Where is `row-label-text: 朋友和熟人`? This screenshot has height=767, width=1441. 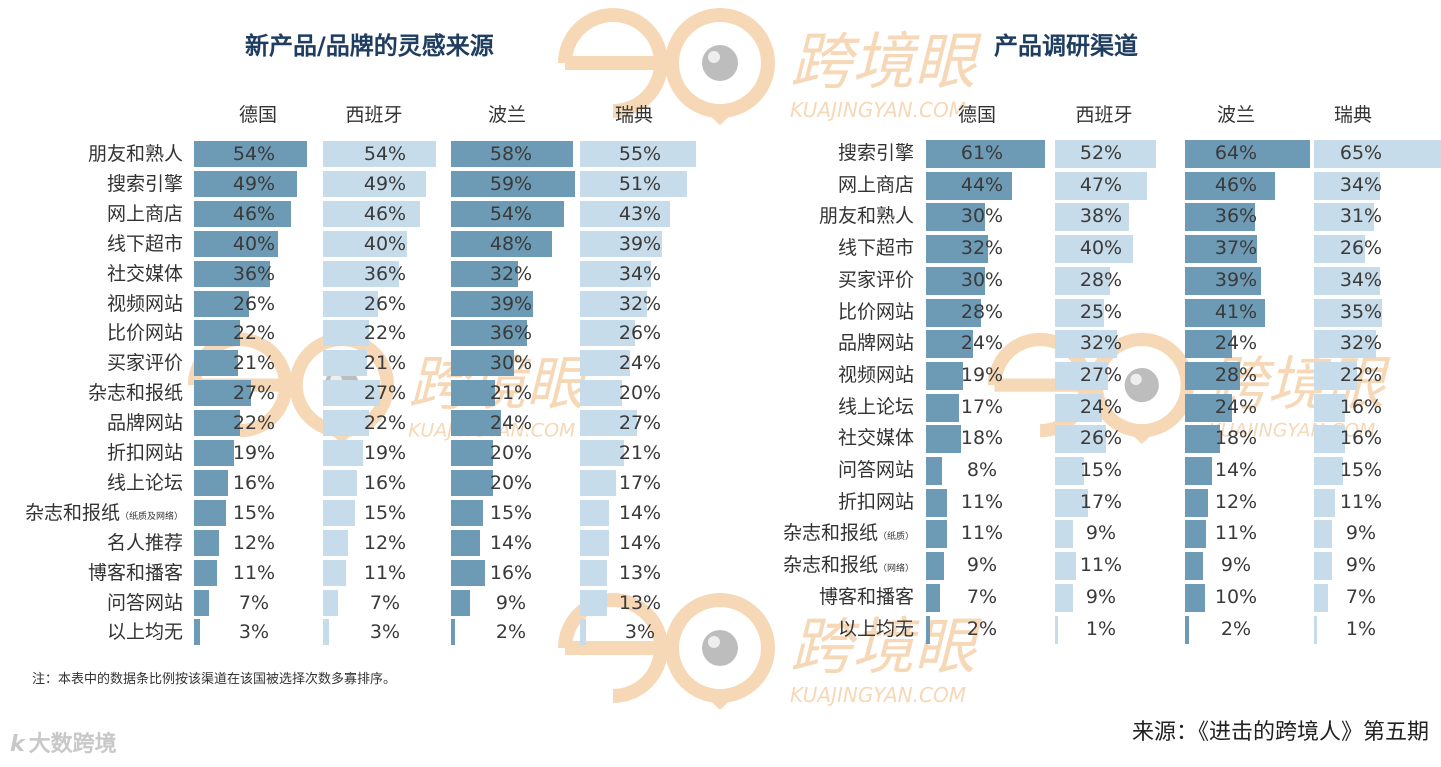 row-label-text: 朋友和熟人 is located at coordinates (866, 216).